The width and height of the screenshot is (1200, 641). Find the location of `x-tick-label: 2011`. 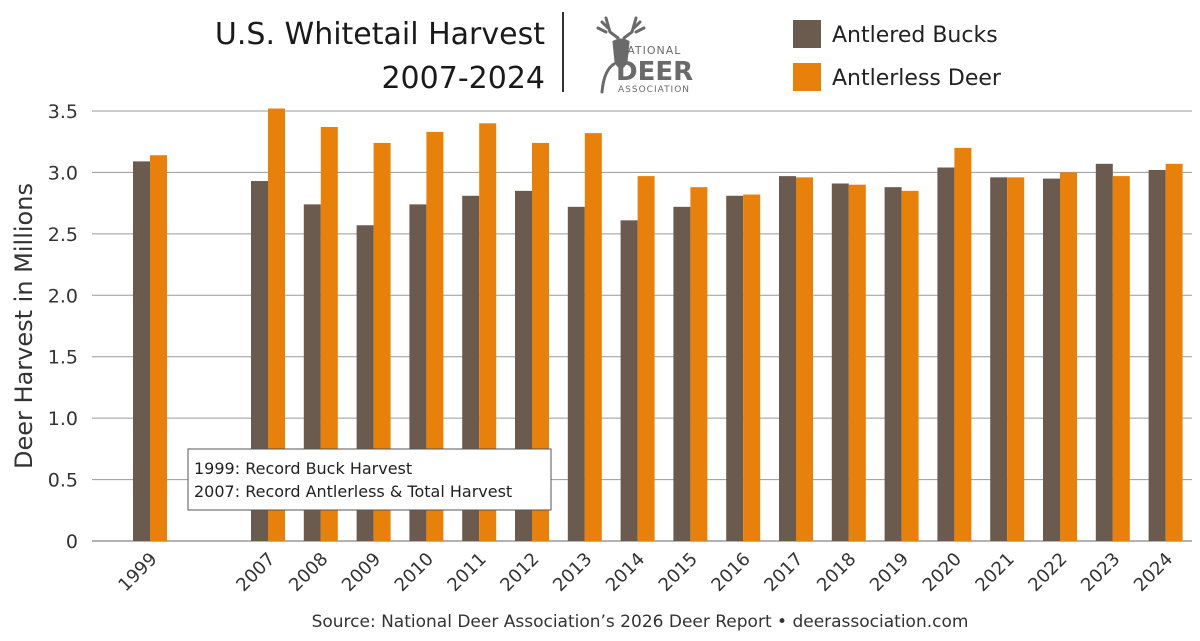

x-tick-label: 2011 is located at coordinates (466, 572).